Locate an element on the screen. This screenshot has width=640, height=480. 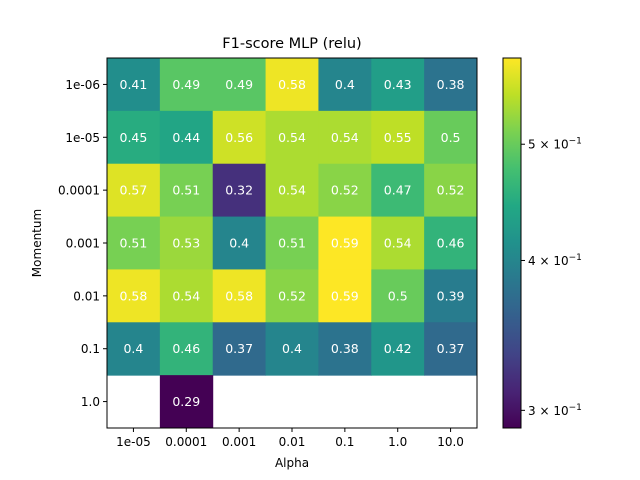
colorbar-ticks: 3 × 10−1 4 × 10−1 5 × 10−1 is located at coordinates (551, 277).